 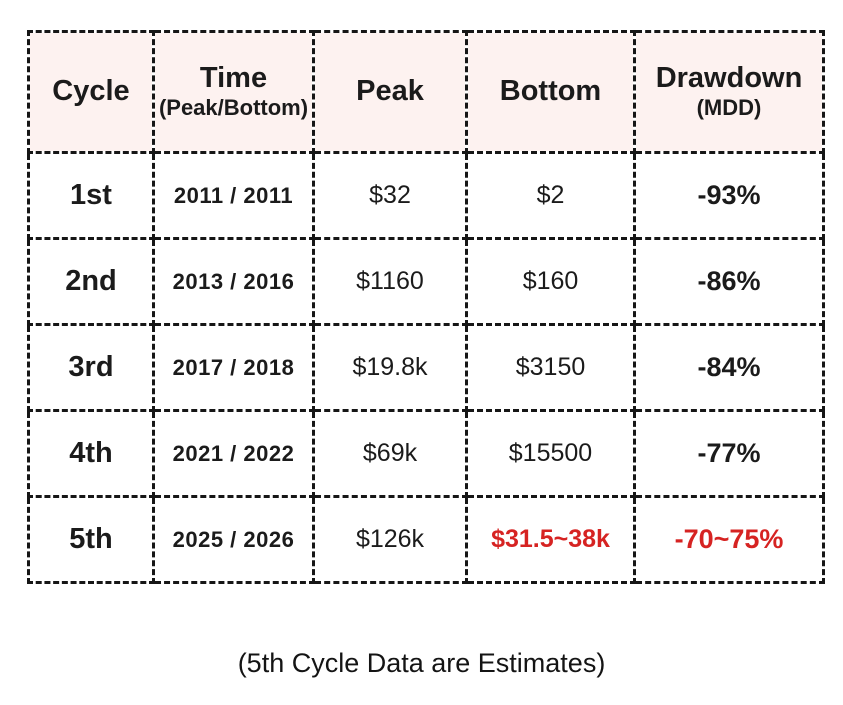 I want to click on time-cell: 2021 / 2022, so click(x=233, y=453).